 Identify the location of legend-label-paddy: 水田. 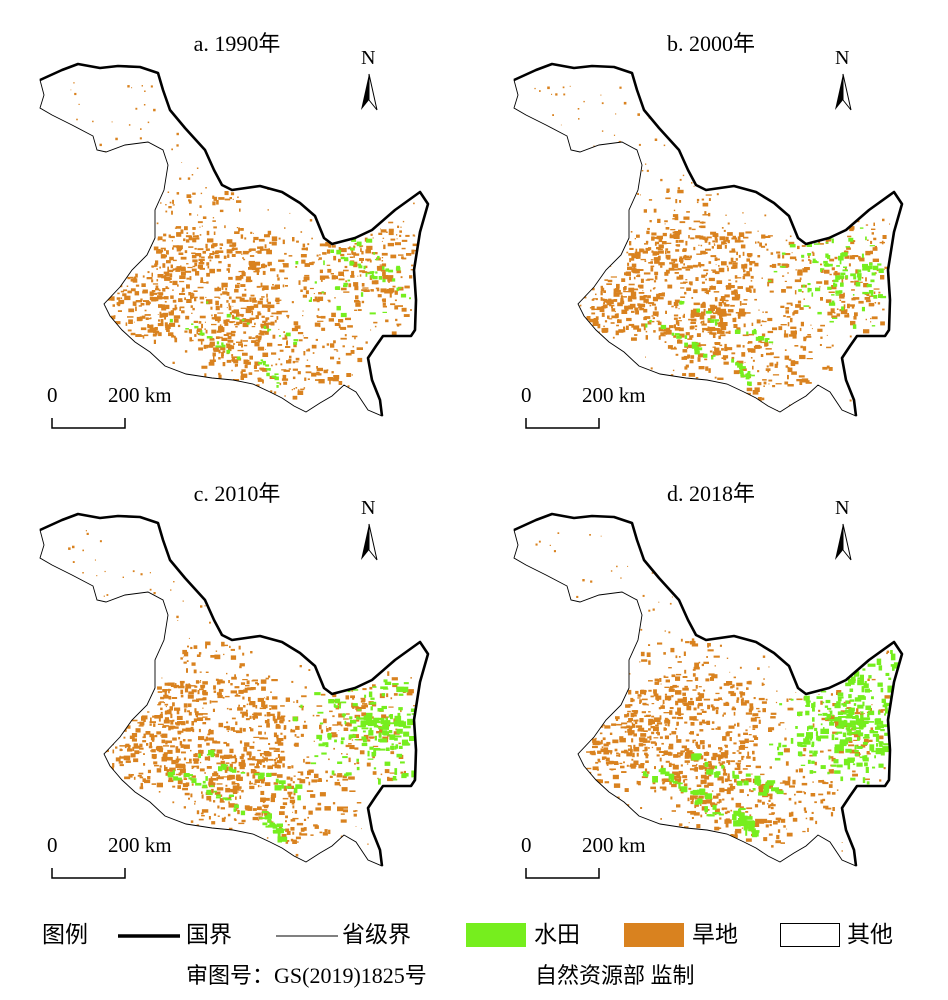
(557, 934).